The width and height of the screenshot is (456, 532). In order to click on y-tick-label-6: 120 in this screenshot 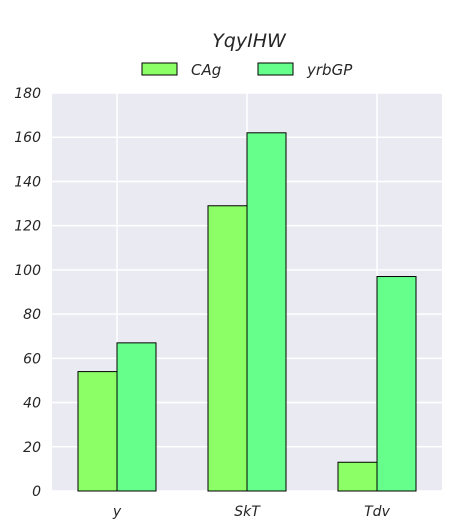, I will do `click(27, 227)`.